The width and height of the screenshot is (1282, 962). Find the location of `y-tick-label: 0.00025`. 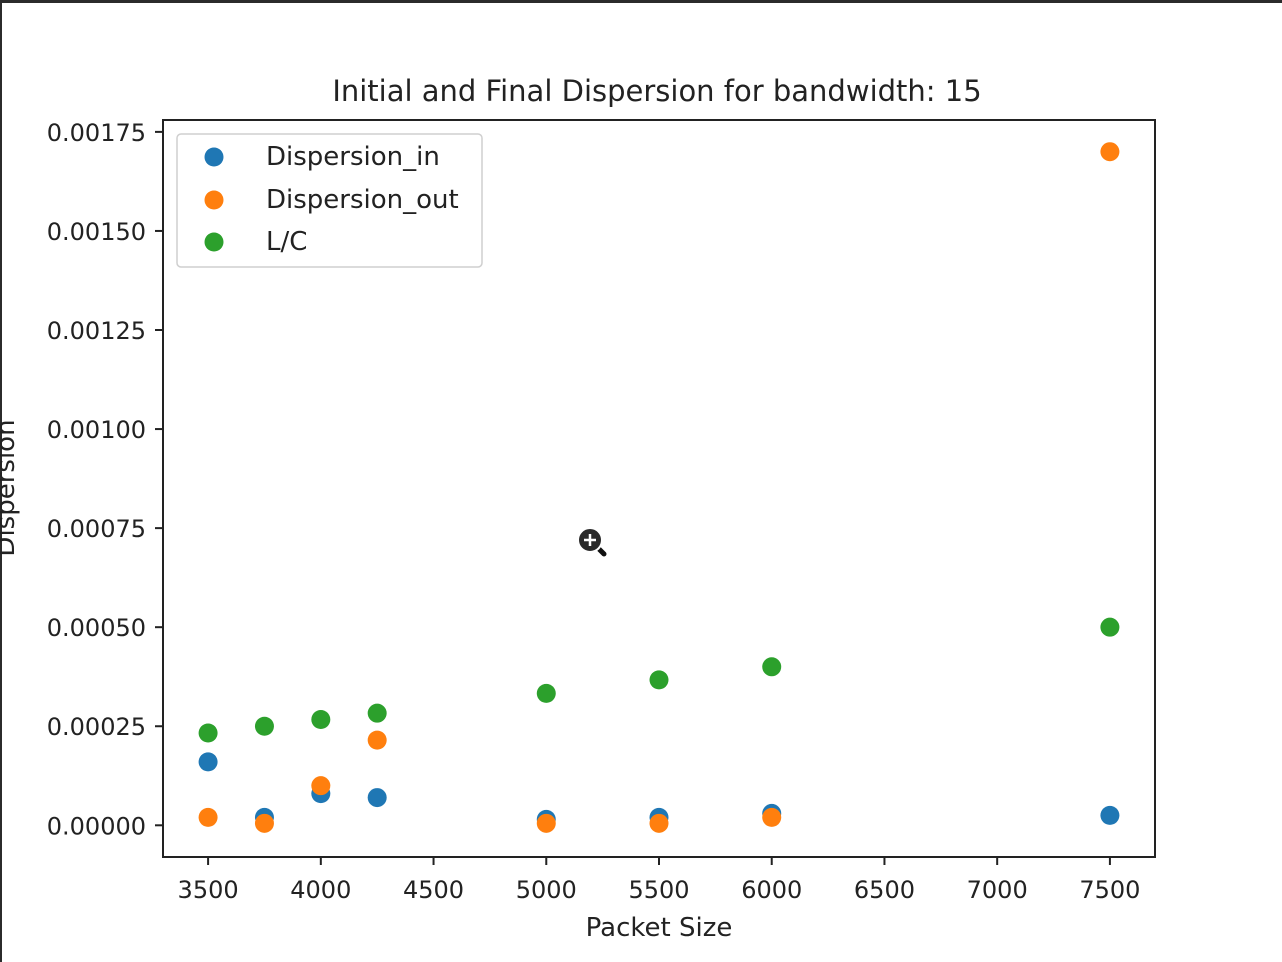

y-tick-label: 0.00025 is located at coordinates (96, 727).